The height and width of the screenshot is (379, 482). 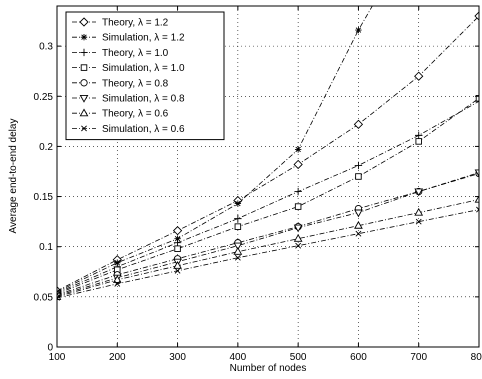 What do you see at coordinates (238, 357) in the screenshot?
I see `x-tick-label: 400` at bounding box center [238, 357].